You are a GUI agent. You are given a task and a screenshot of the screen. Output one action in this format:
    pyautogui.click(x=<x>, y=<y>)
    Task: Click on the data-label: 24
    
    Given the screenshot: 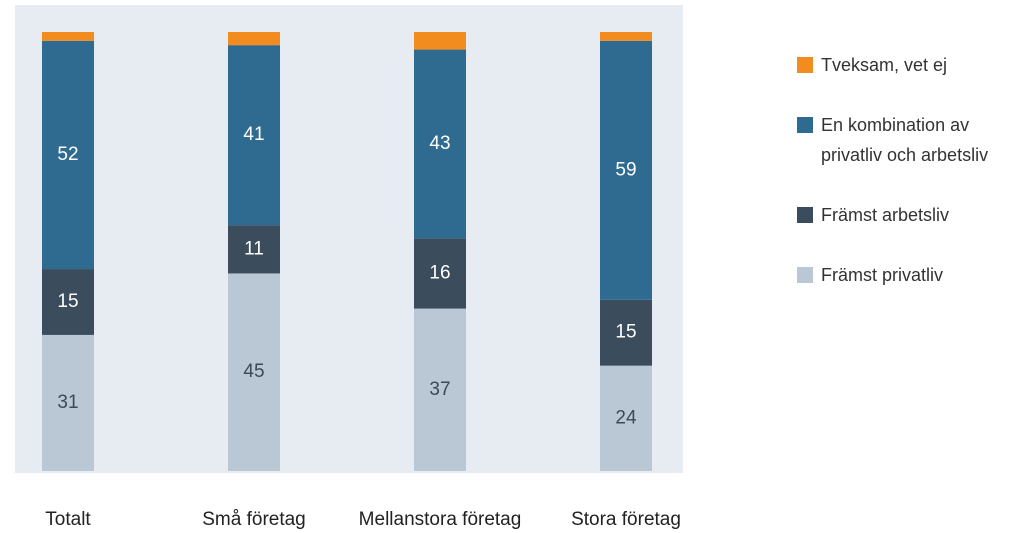 What is the action you would take?
    pyautogui.click(x=626, y=417)
    